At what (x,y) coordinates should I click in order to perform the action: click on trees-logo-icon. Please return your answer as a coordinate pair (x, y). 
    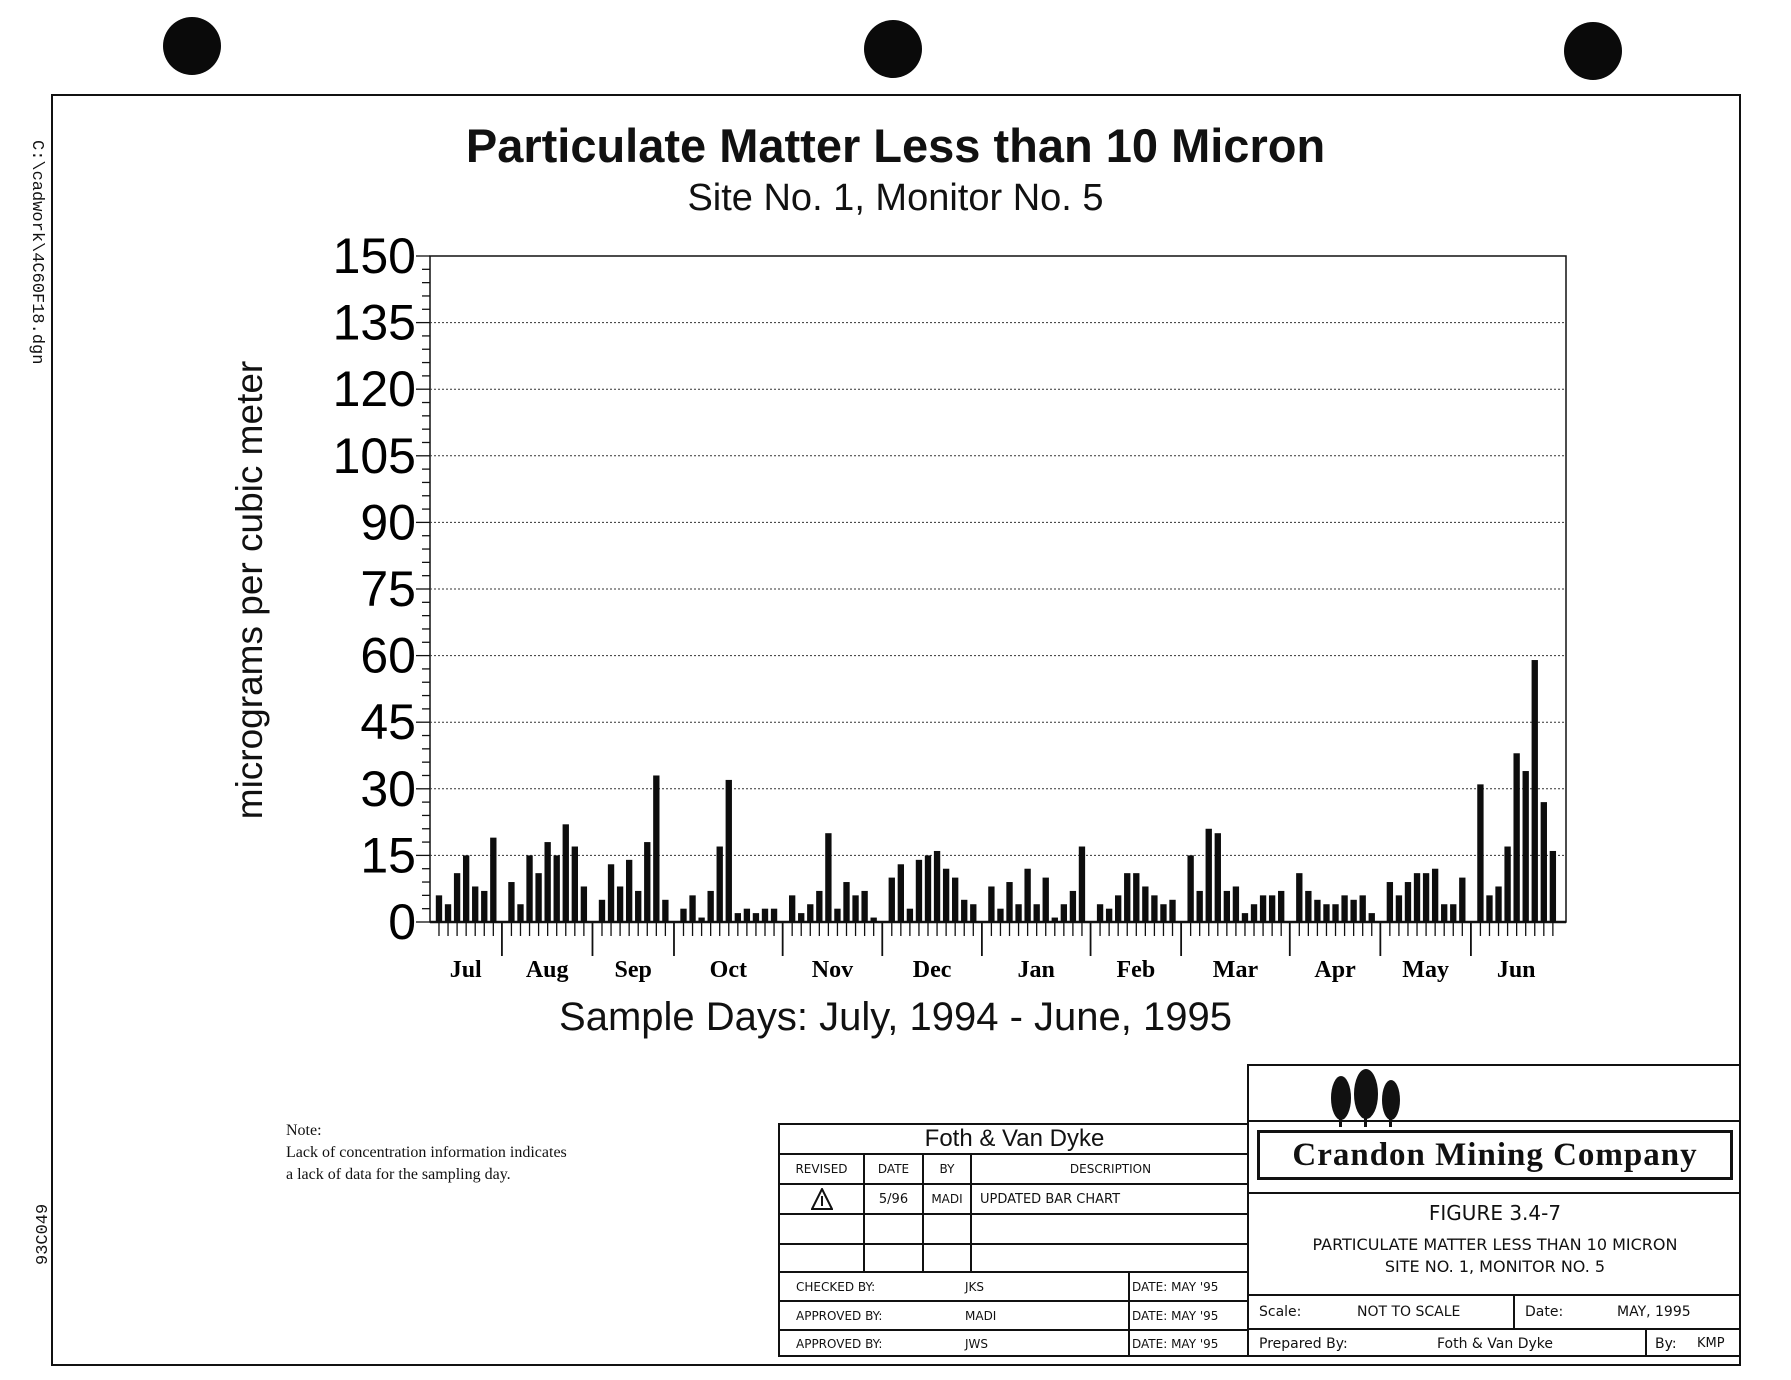
    Looking at the image, I should click on (1366, 1098).